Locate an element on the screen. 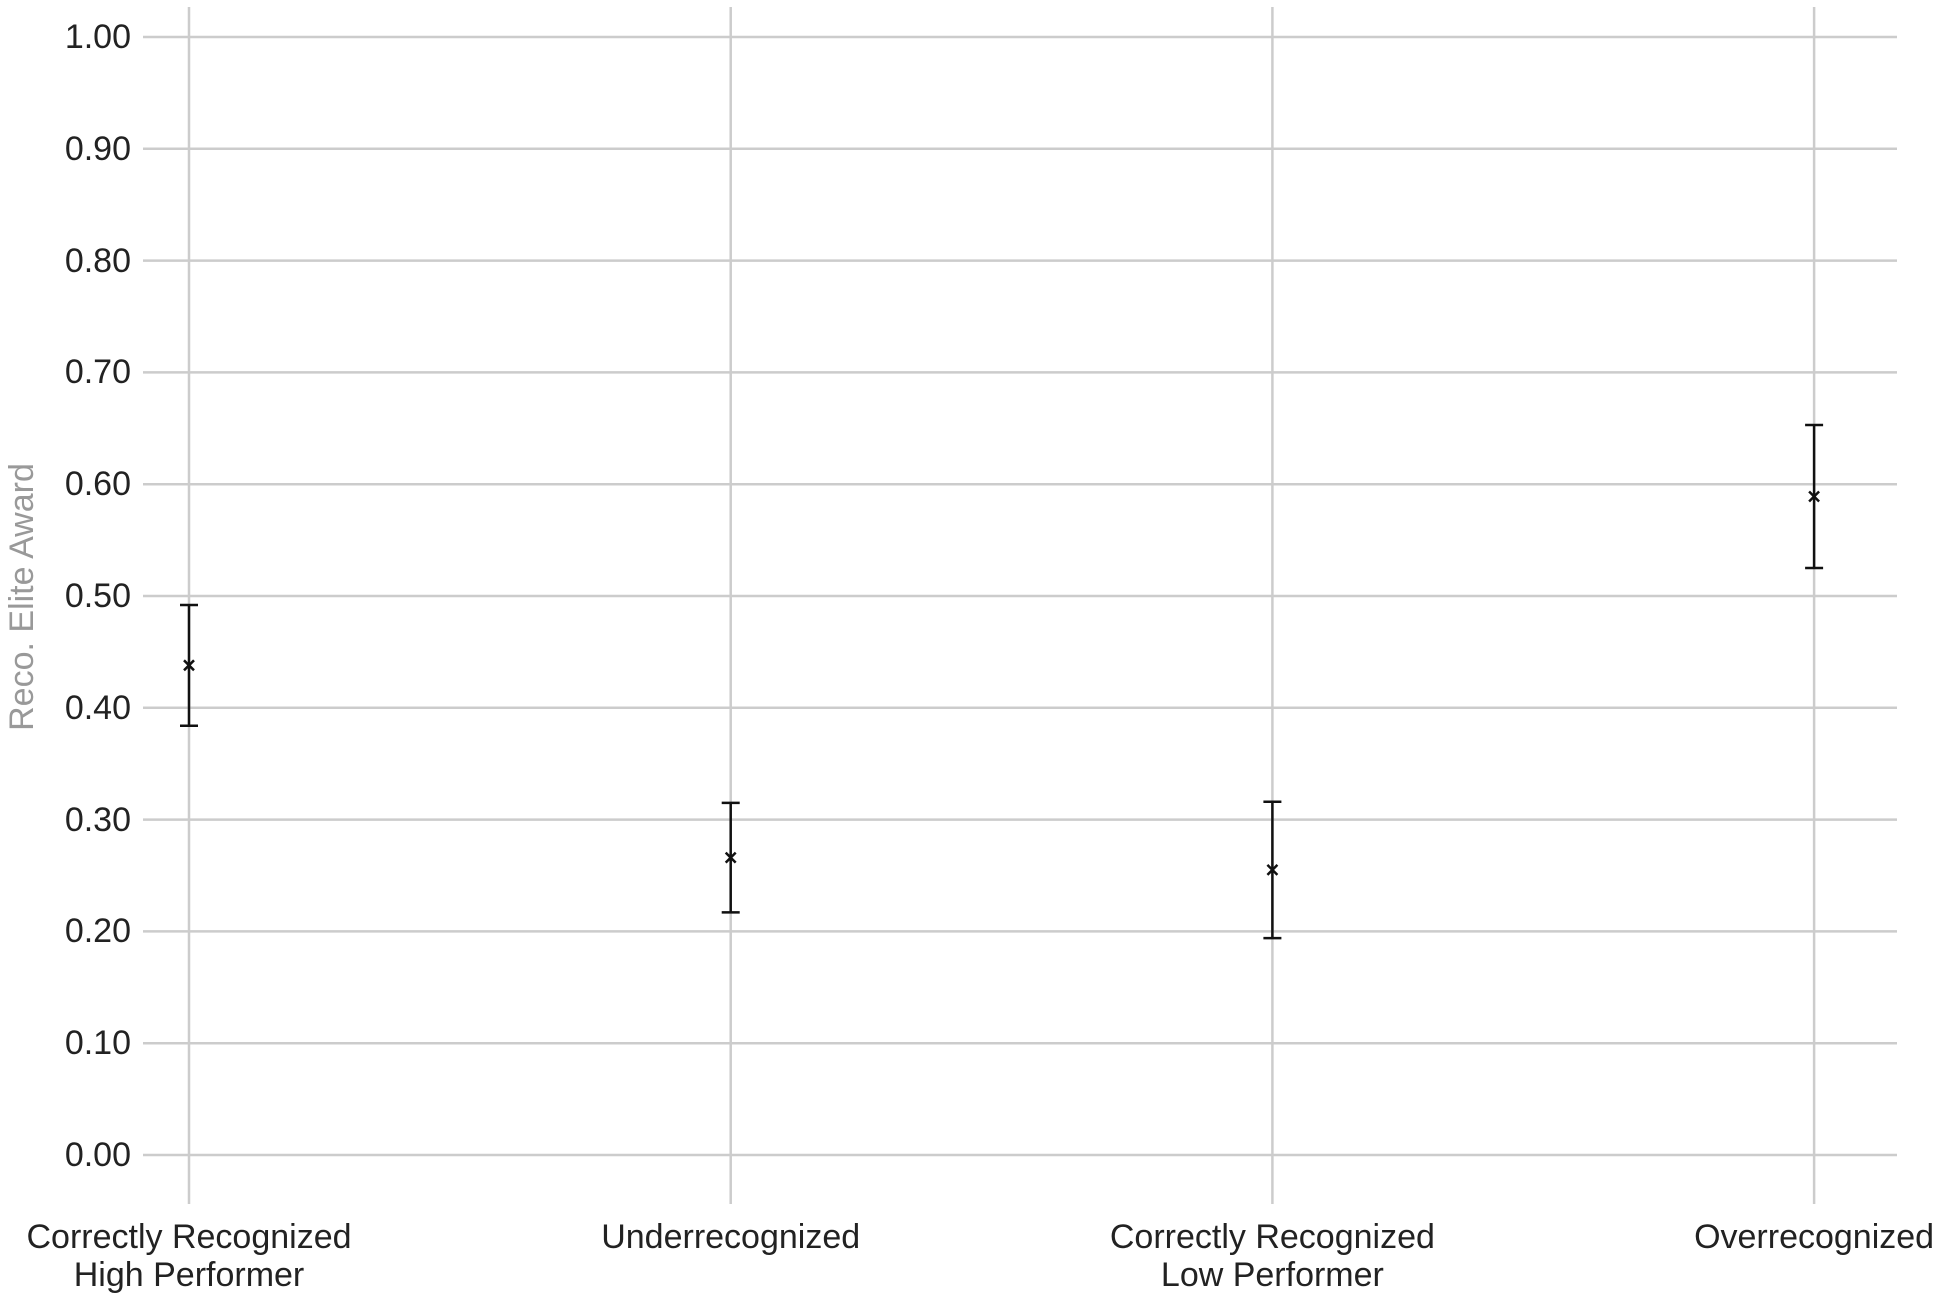 The height and width of the screenshot is (1305, 1950). x-tick-label: Correctly Recognized High Performer is located at coordinates (189, 1256).